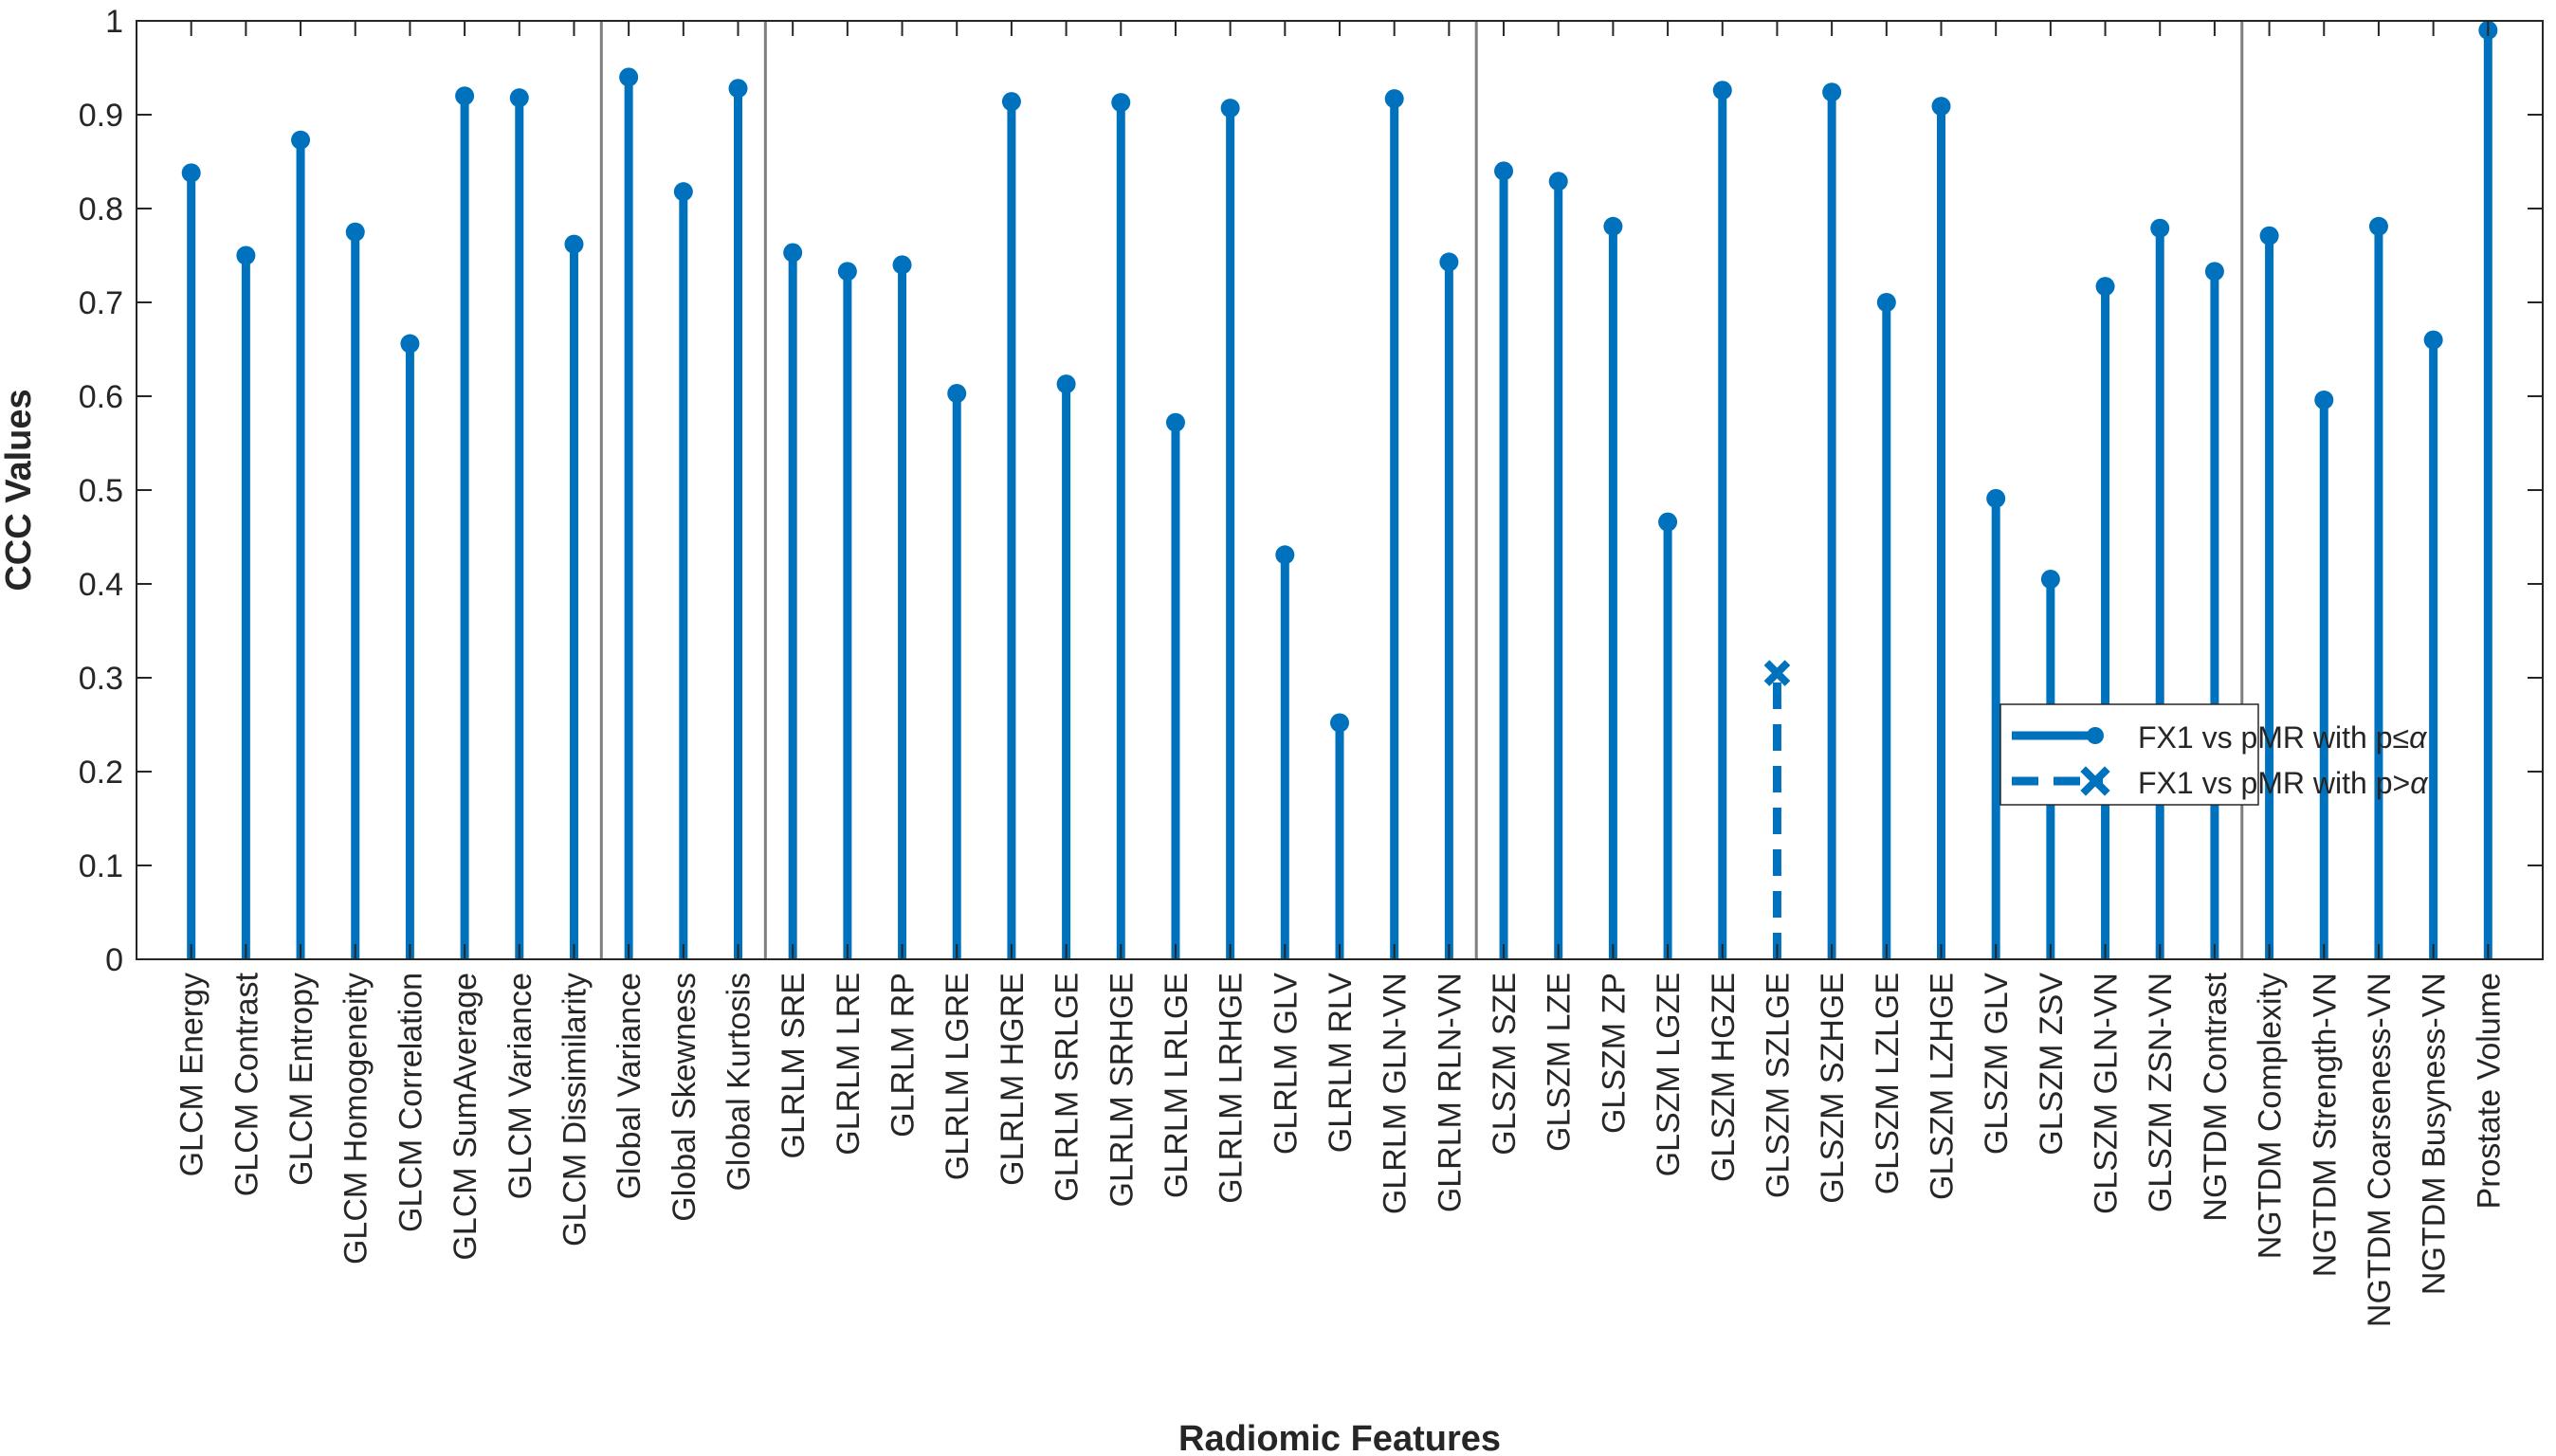 The image size is (2556, 1456). Describe the element at coordinates (1068, 1087) in the screenshot. I see `x-tick-label: GLRLM SRLGE` at that location.